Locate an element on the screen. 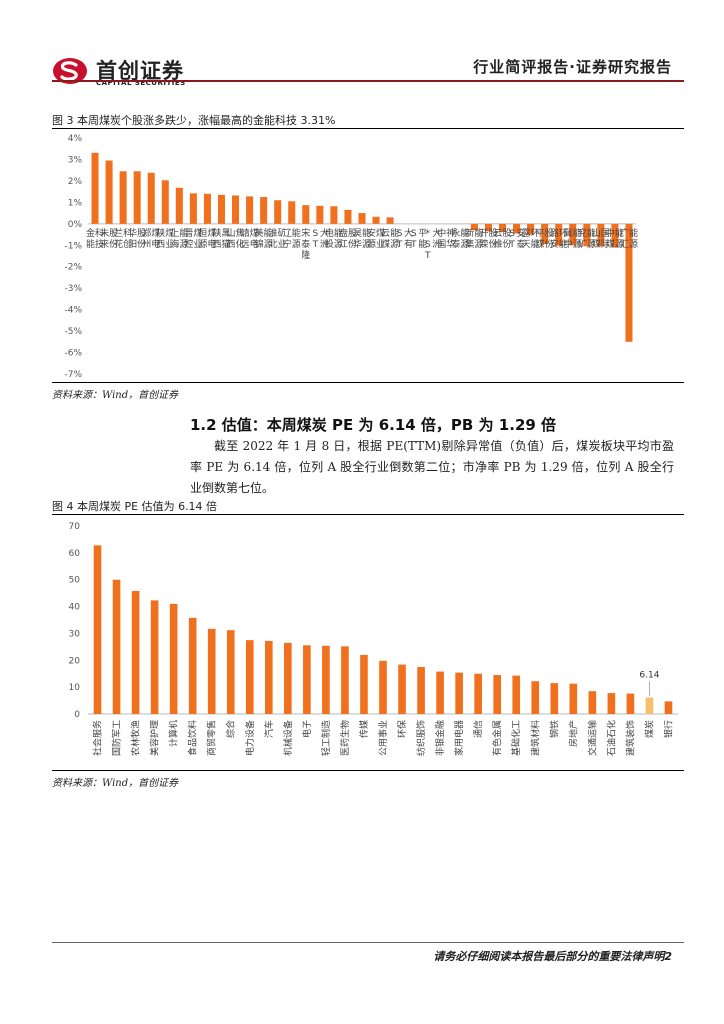 This screenshot has width=724, height=1024. svg-text: 安 is located at coordinates (554, 244).